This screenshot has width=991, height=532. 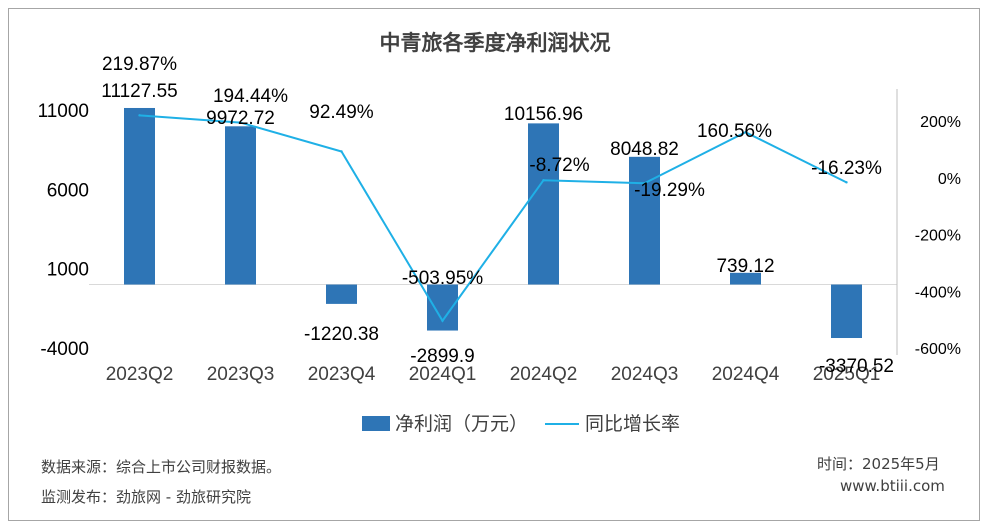 I want to click on x-tick-label: 2024Q4, so click(x=746, y=374).